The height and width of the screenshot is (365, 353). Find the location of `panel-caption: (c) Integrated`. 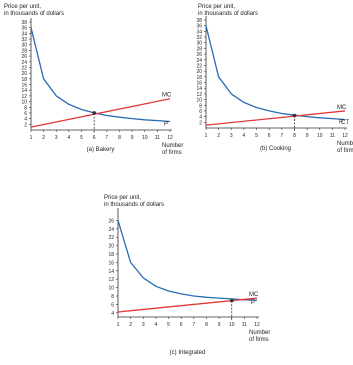

panel-caption: (c) Integrated is located at coordinates (188, 353).